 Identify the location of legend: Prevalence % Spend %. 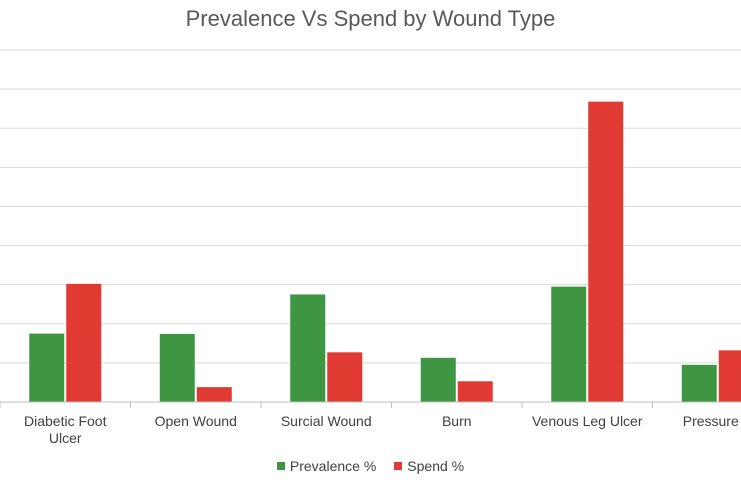
(370, 466).